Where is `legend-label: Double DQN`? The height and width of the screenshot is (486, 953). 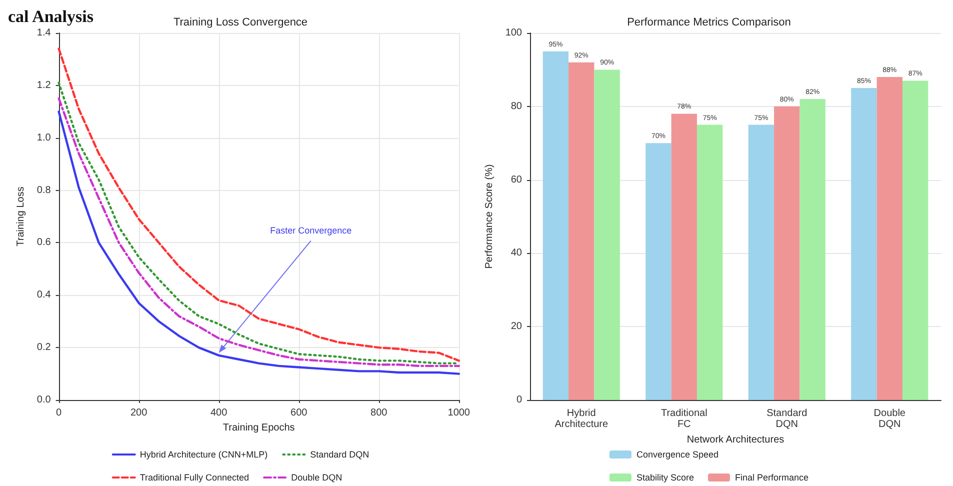
legend-label: Double DQN is located at coordinates (316, 477).